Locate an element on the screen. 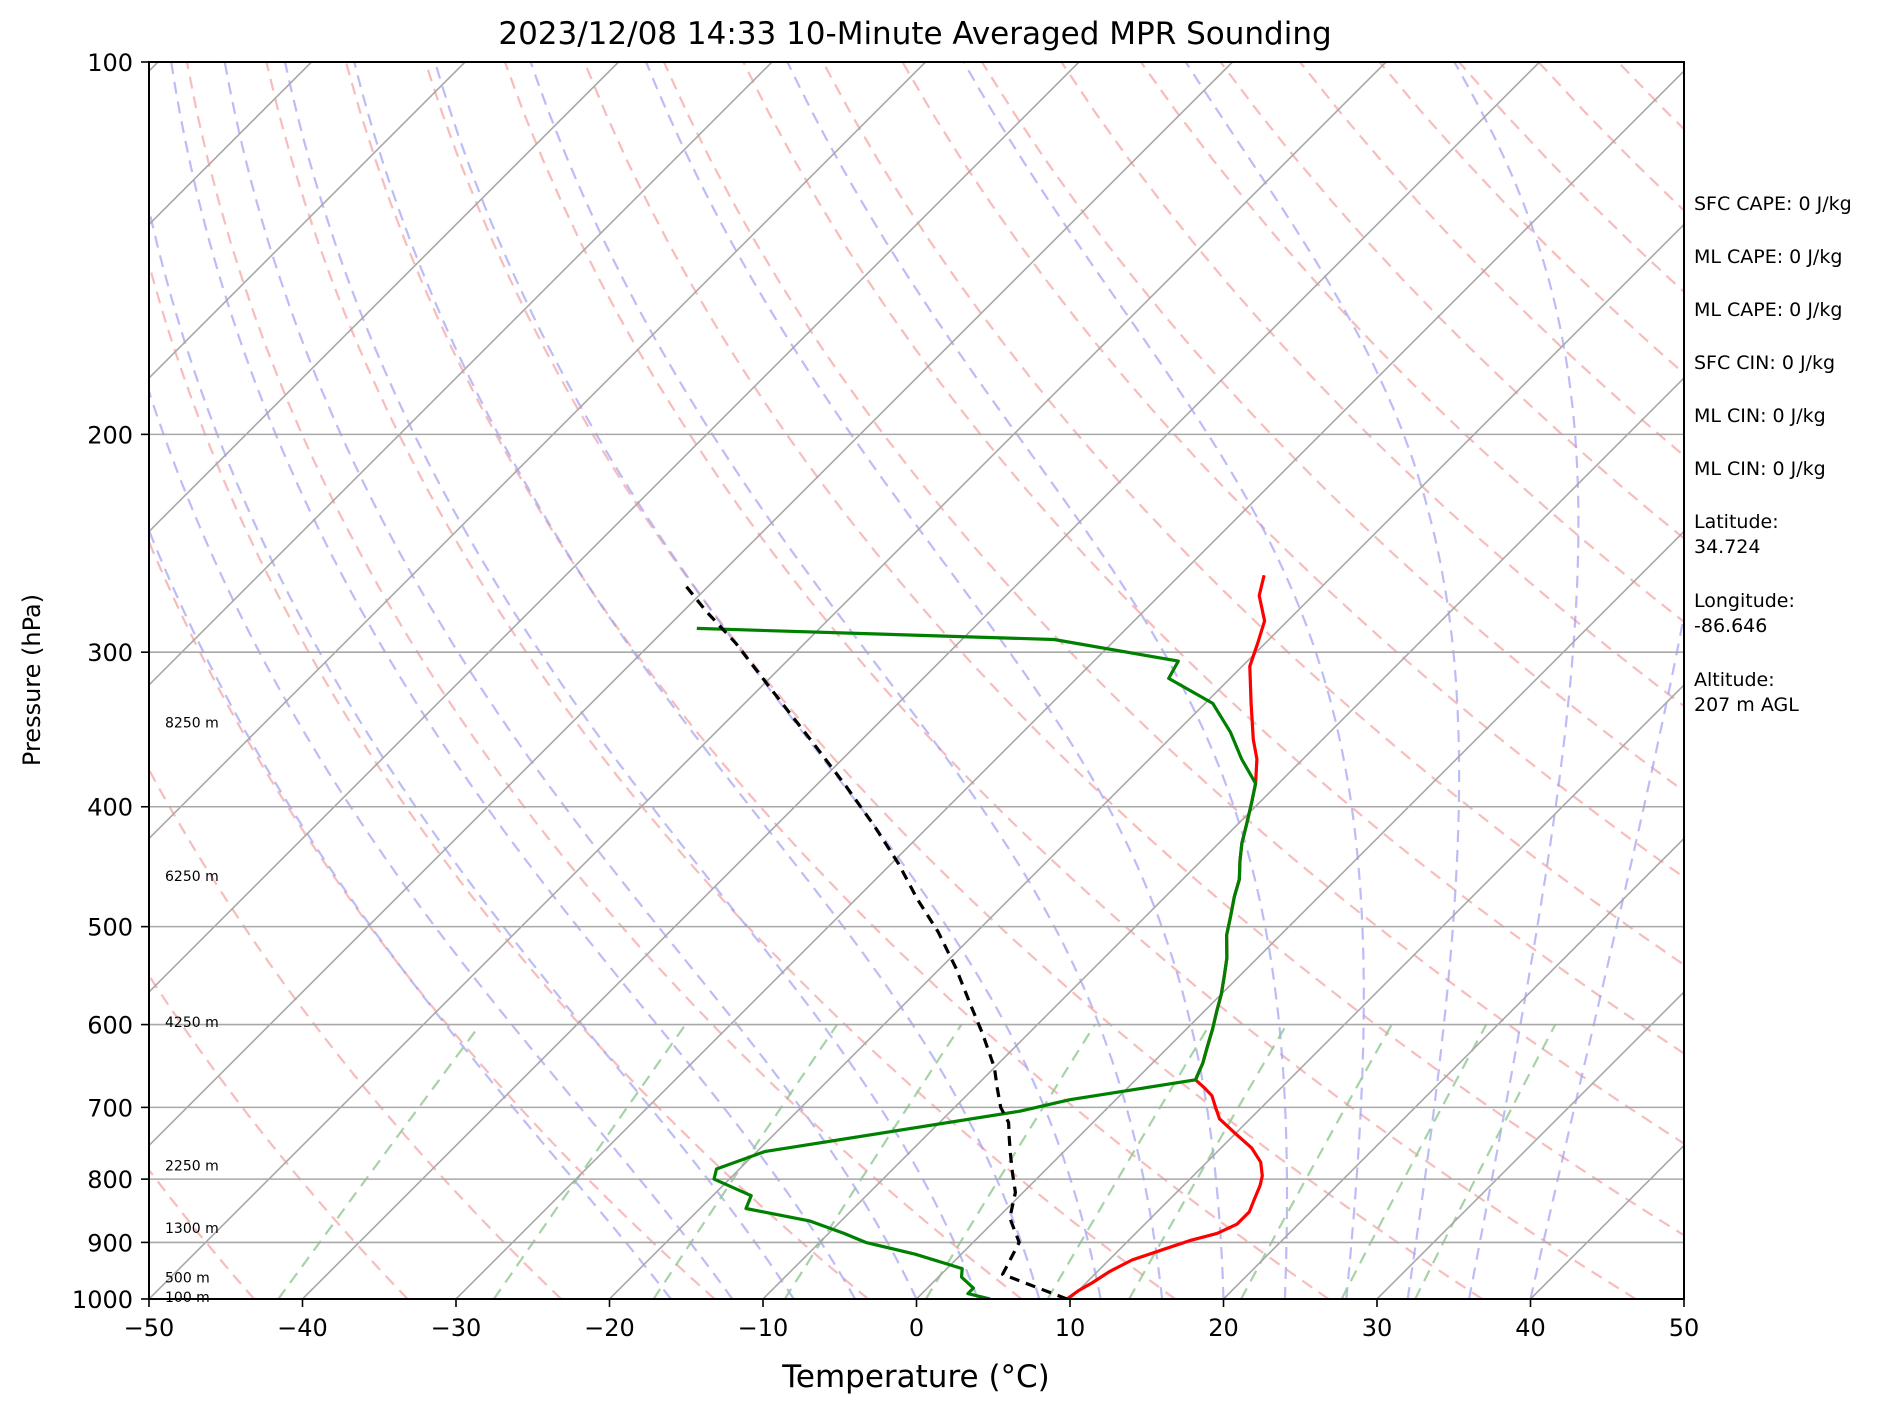  altitude-label: 6250 m is located at coordinates (192, 877).